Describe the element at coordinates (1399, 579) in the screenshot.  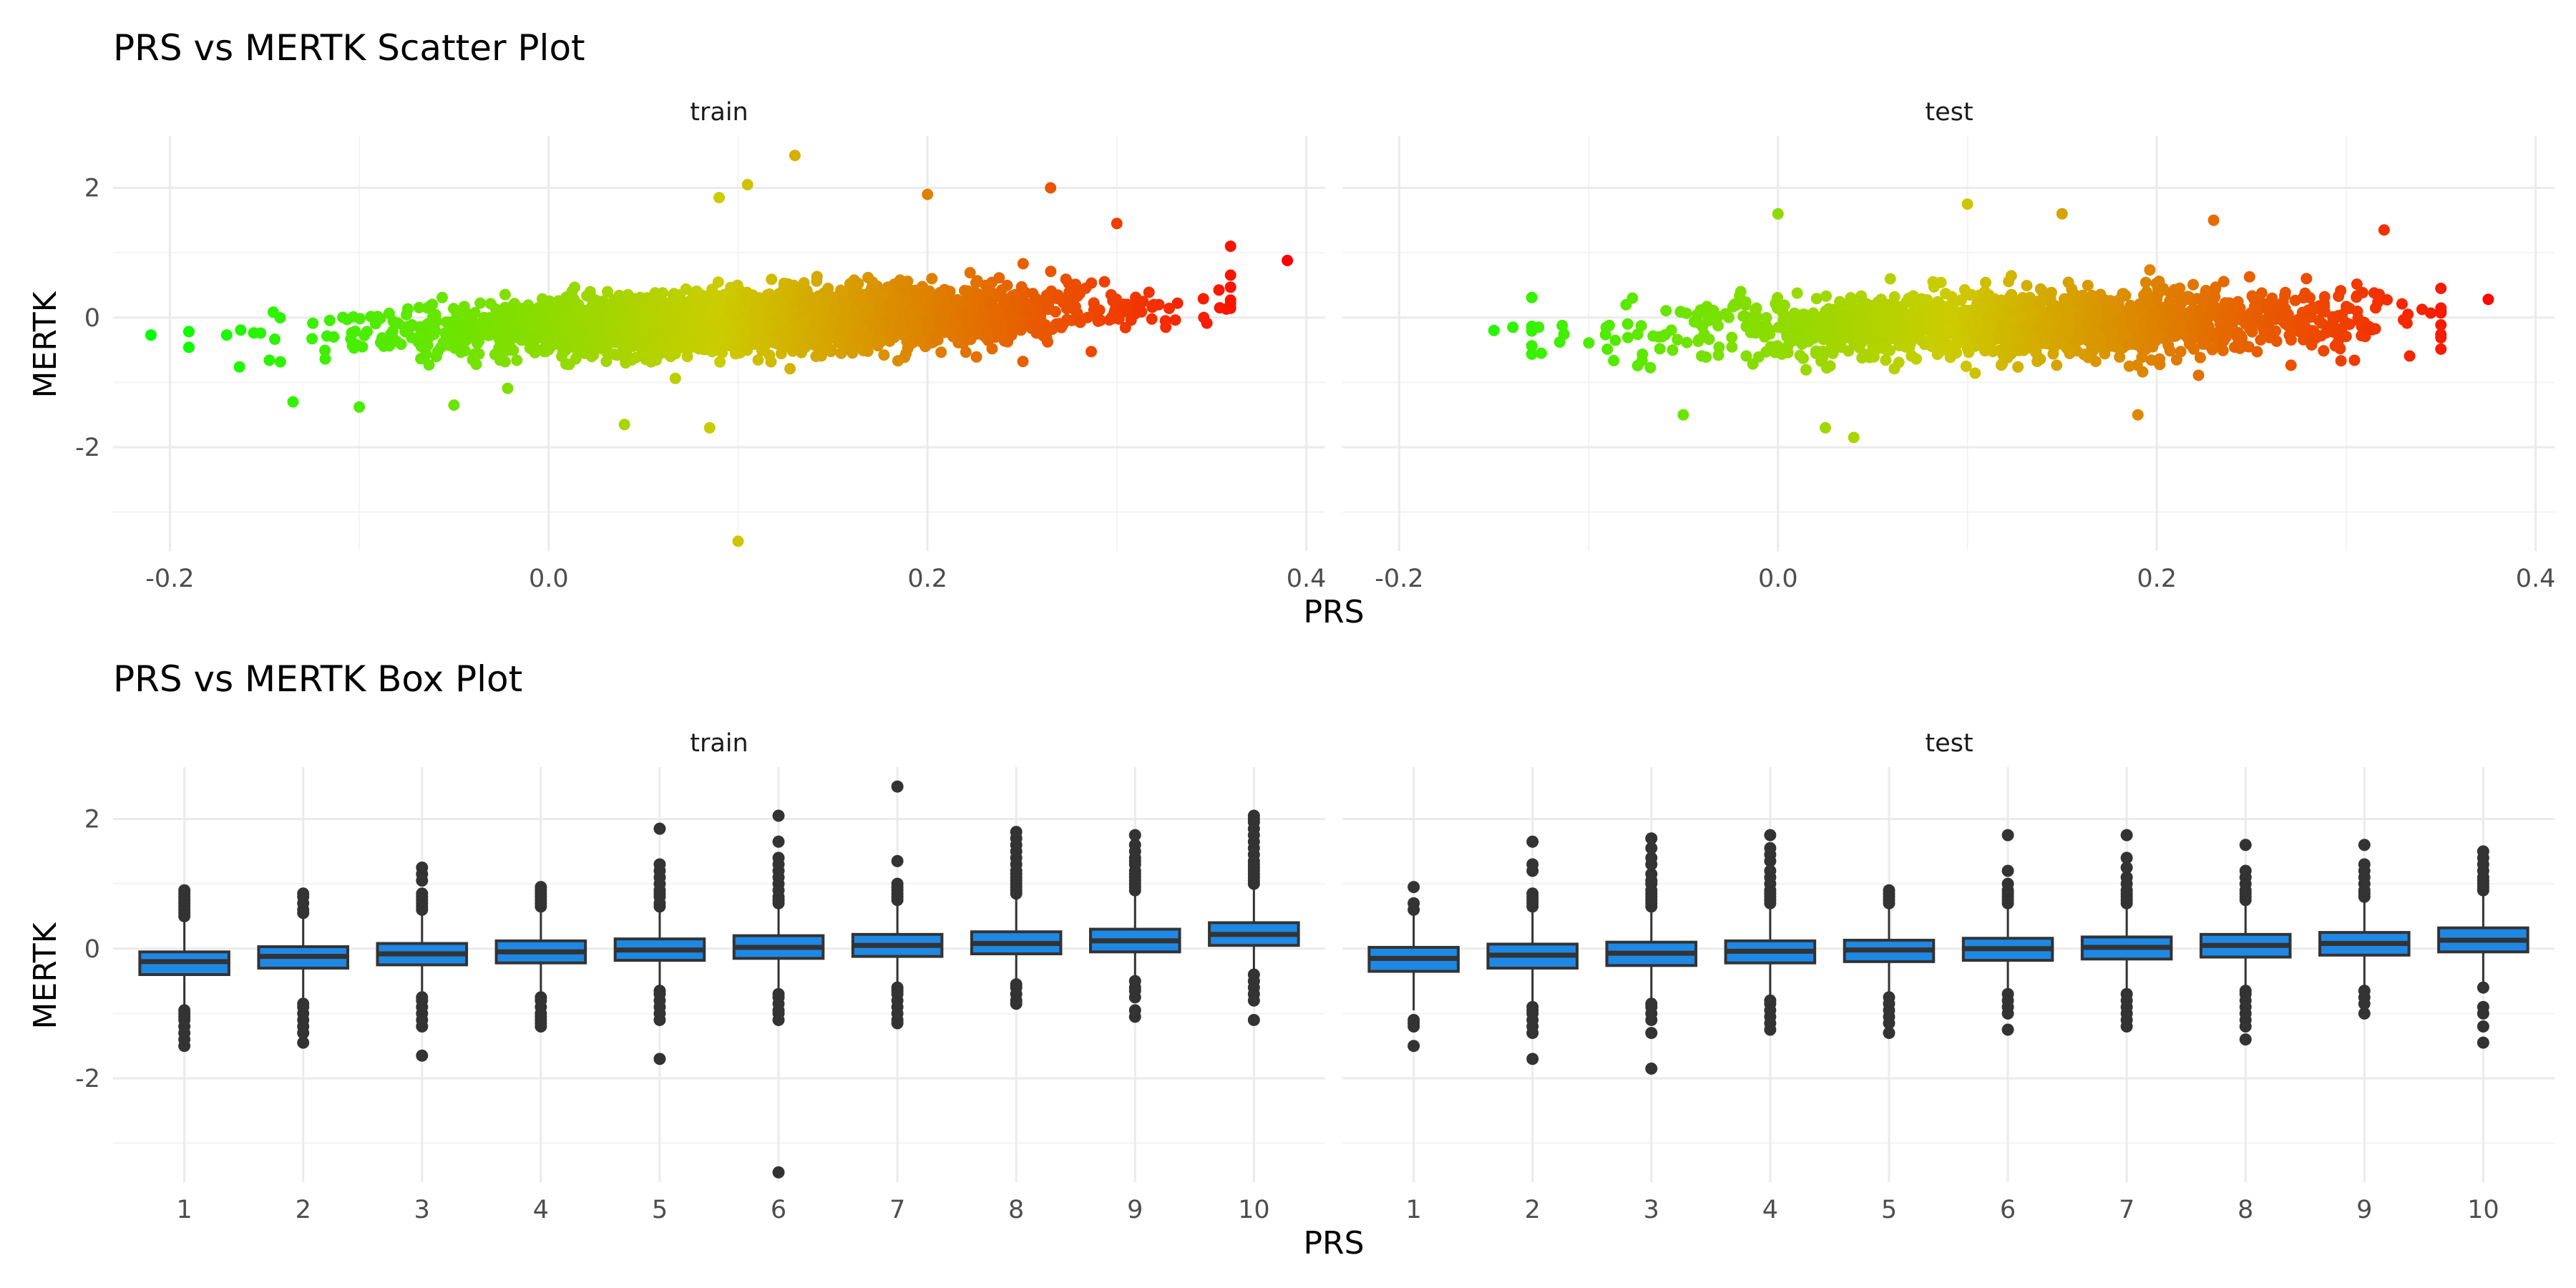
I see `x-tick-label: -0.2` at that location.